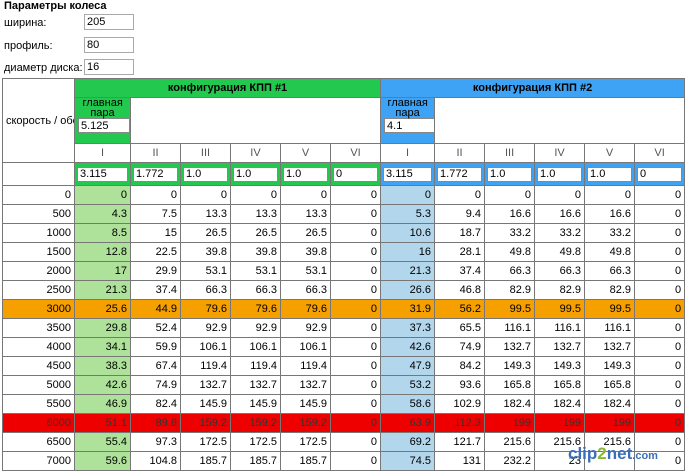 This screenshot has width=689, height=471. I want to click on gear-label-c1-4: IV, so click(255, 153).